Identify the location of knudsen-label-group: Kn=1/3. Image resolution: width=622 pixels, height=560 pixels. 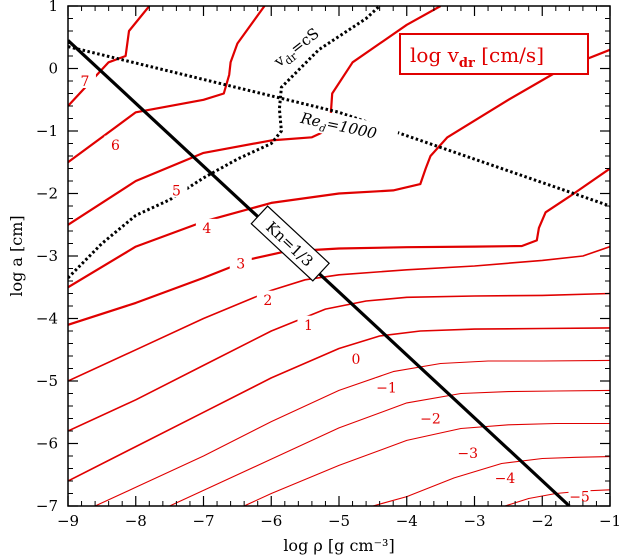
(290, 243).